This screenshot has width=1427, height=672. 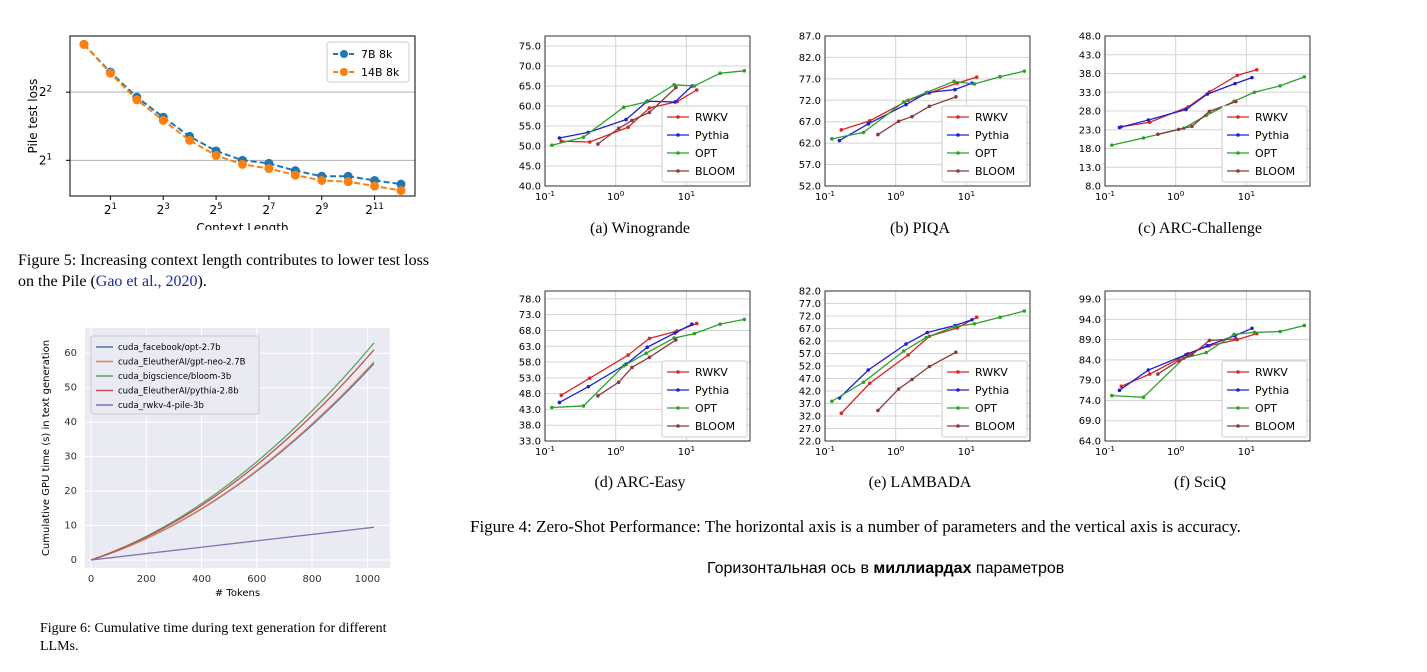 What do you see at coordinates (256, 579) in the screenshot?
I see `fig6-x-tick-label: 600` at bounding box center [256, 579].